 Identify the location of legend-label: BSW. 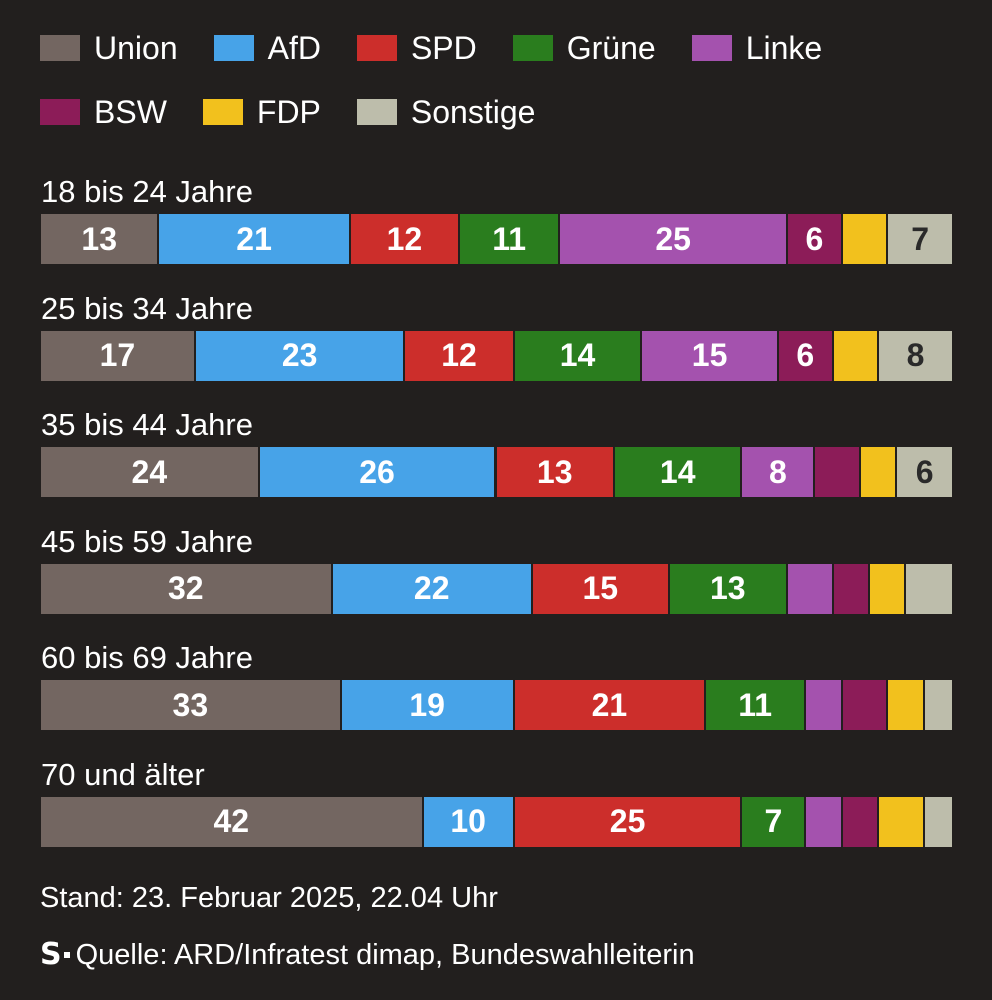
(130, 112).